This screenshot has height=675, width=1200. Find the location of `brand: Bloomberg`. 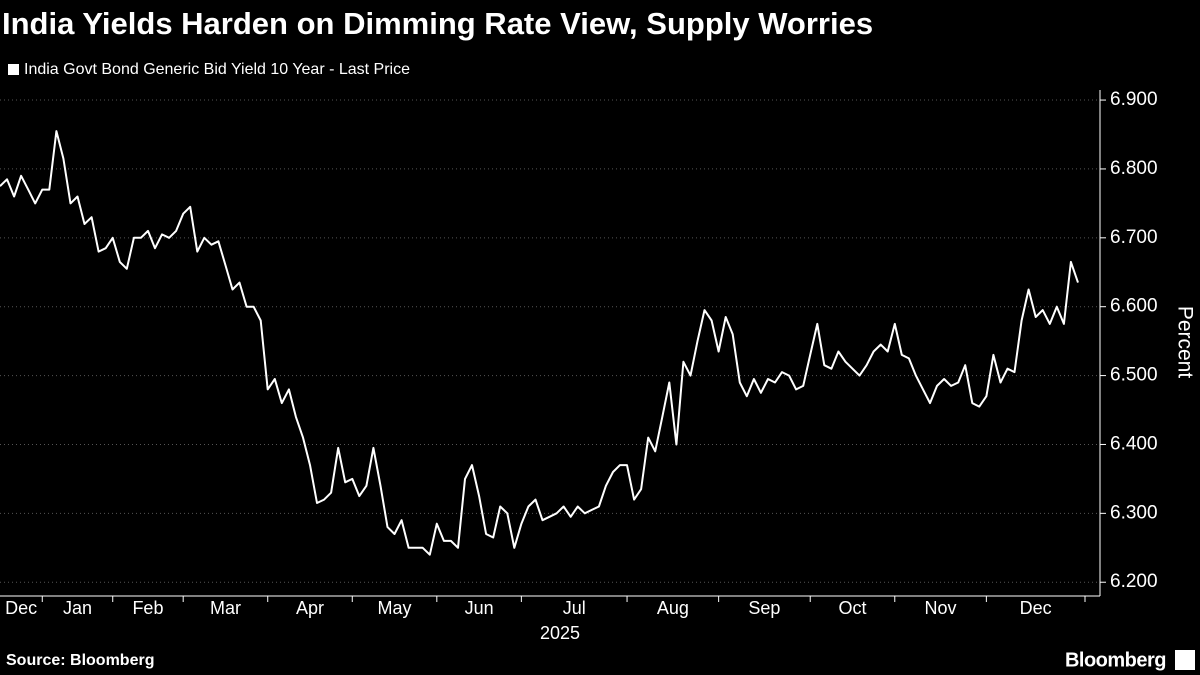

brand: Bloomberg is located at coordinates (1115, 660).